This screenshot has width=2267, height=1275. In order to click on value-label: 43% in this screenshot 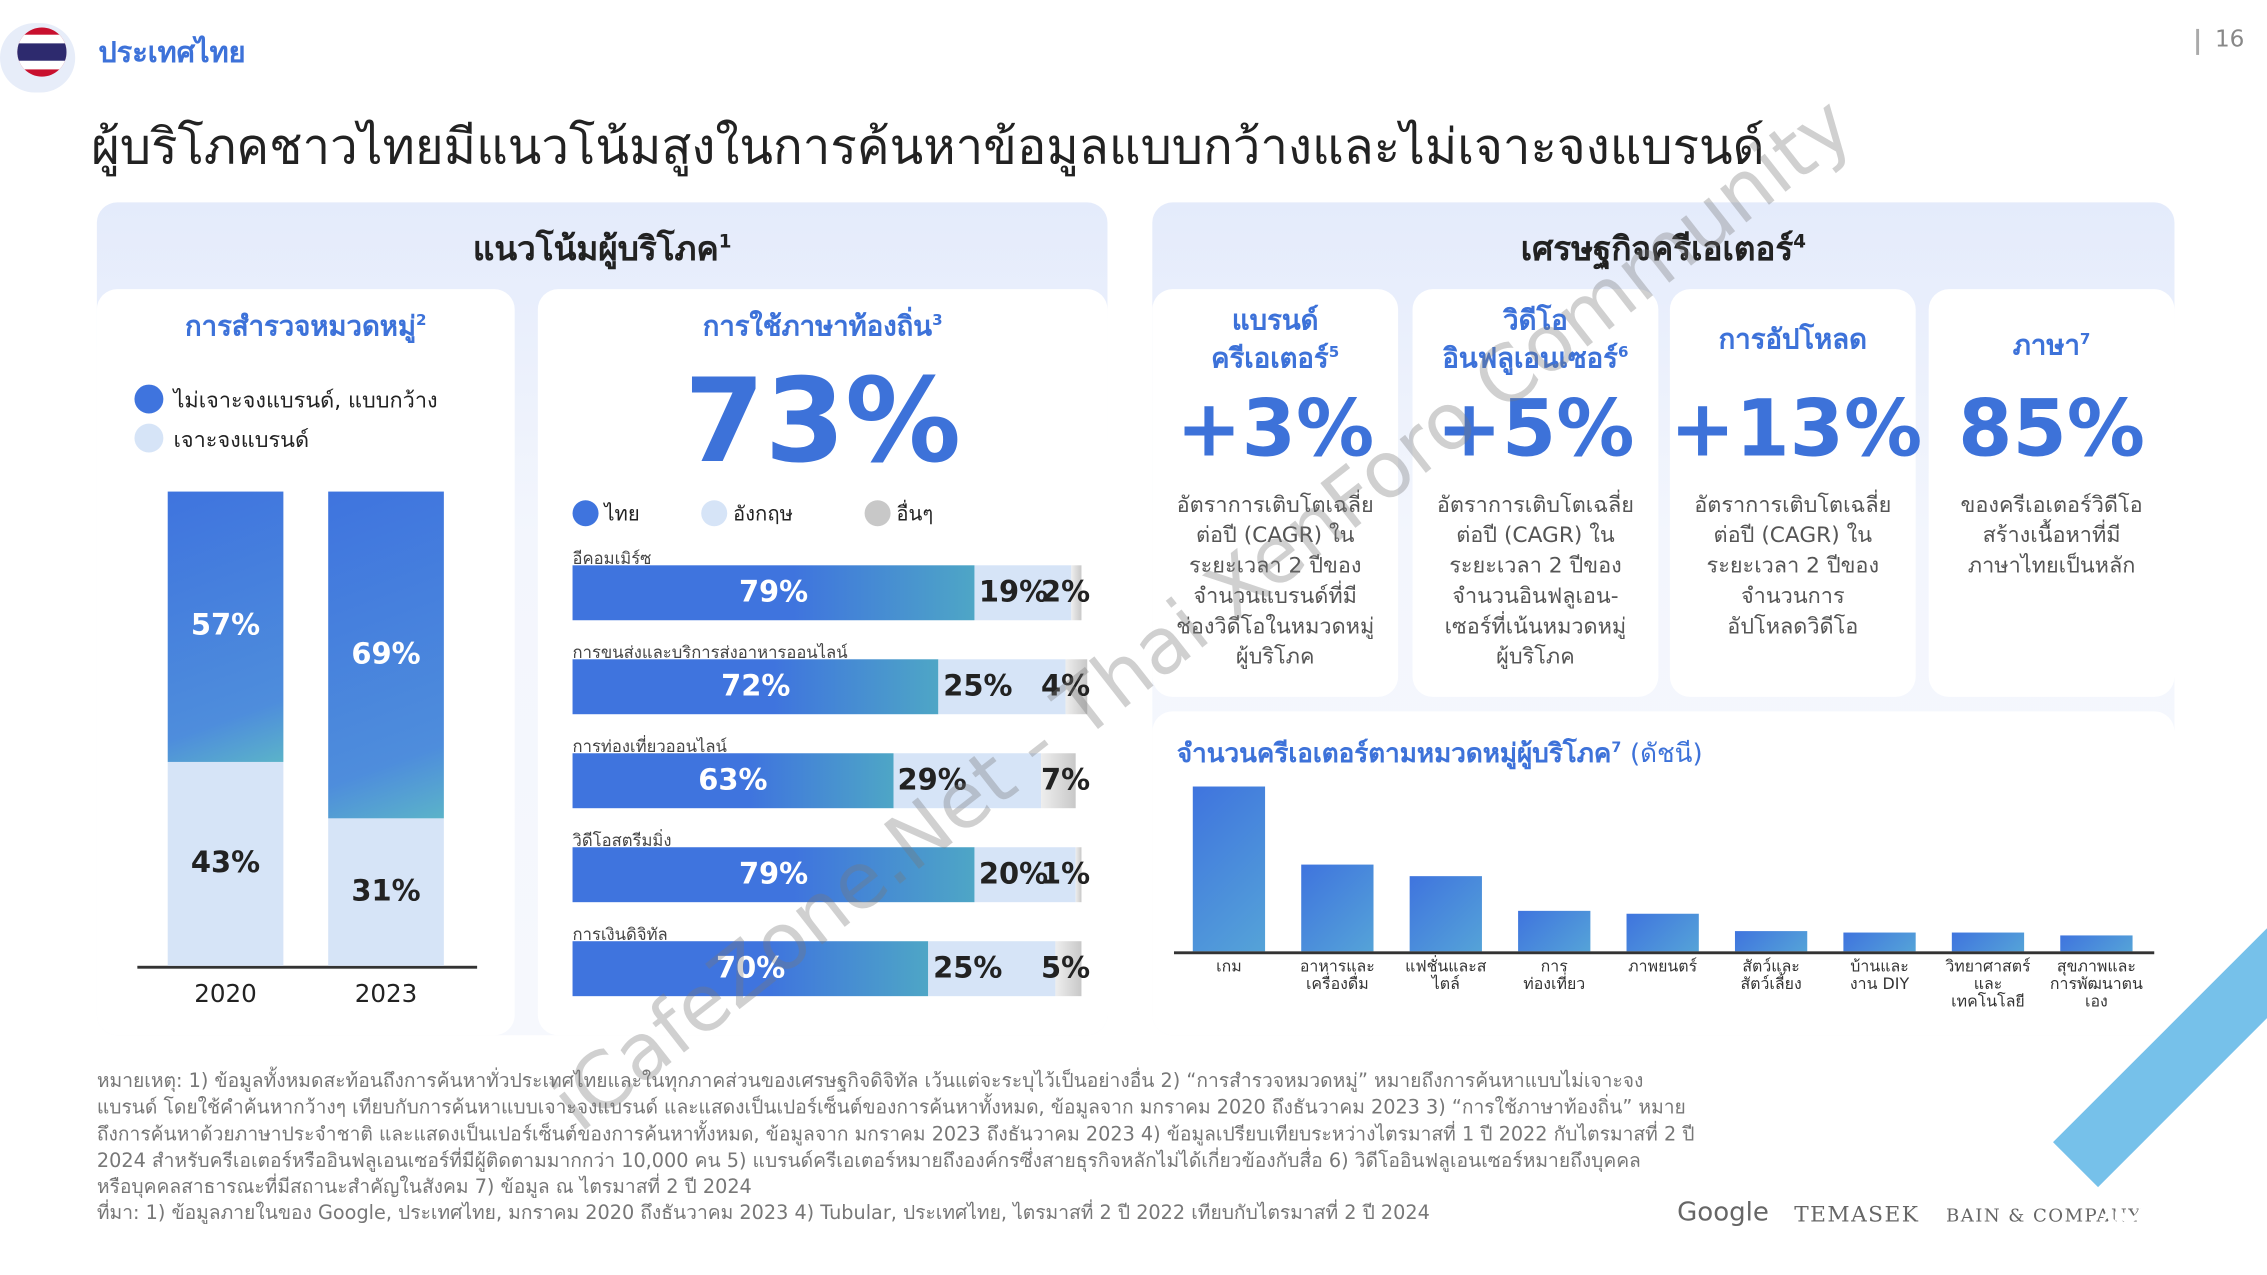, I will do `click(225, 862)`.